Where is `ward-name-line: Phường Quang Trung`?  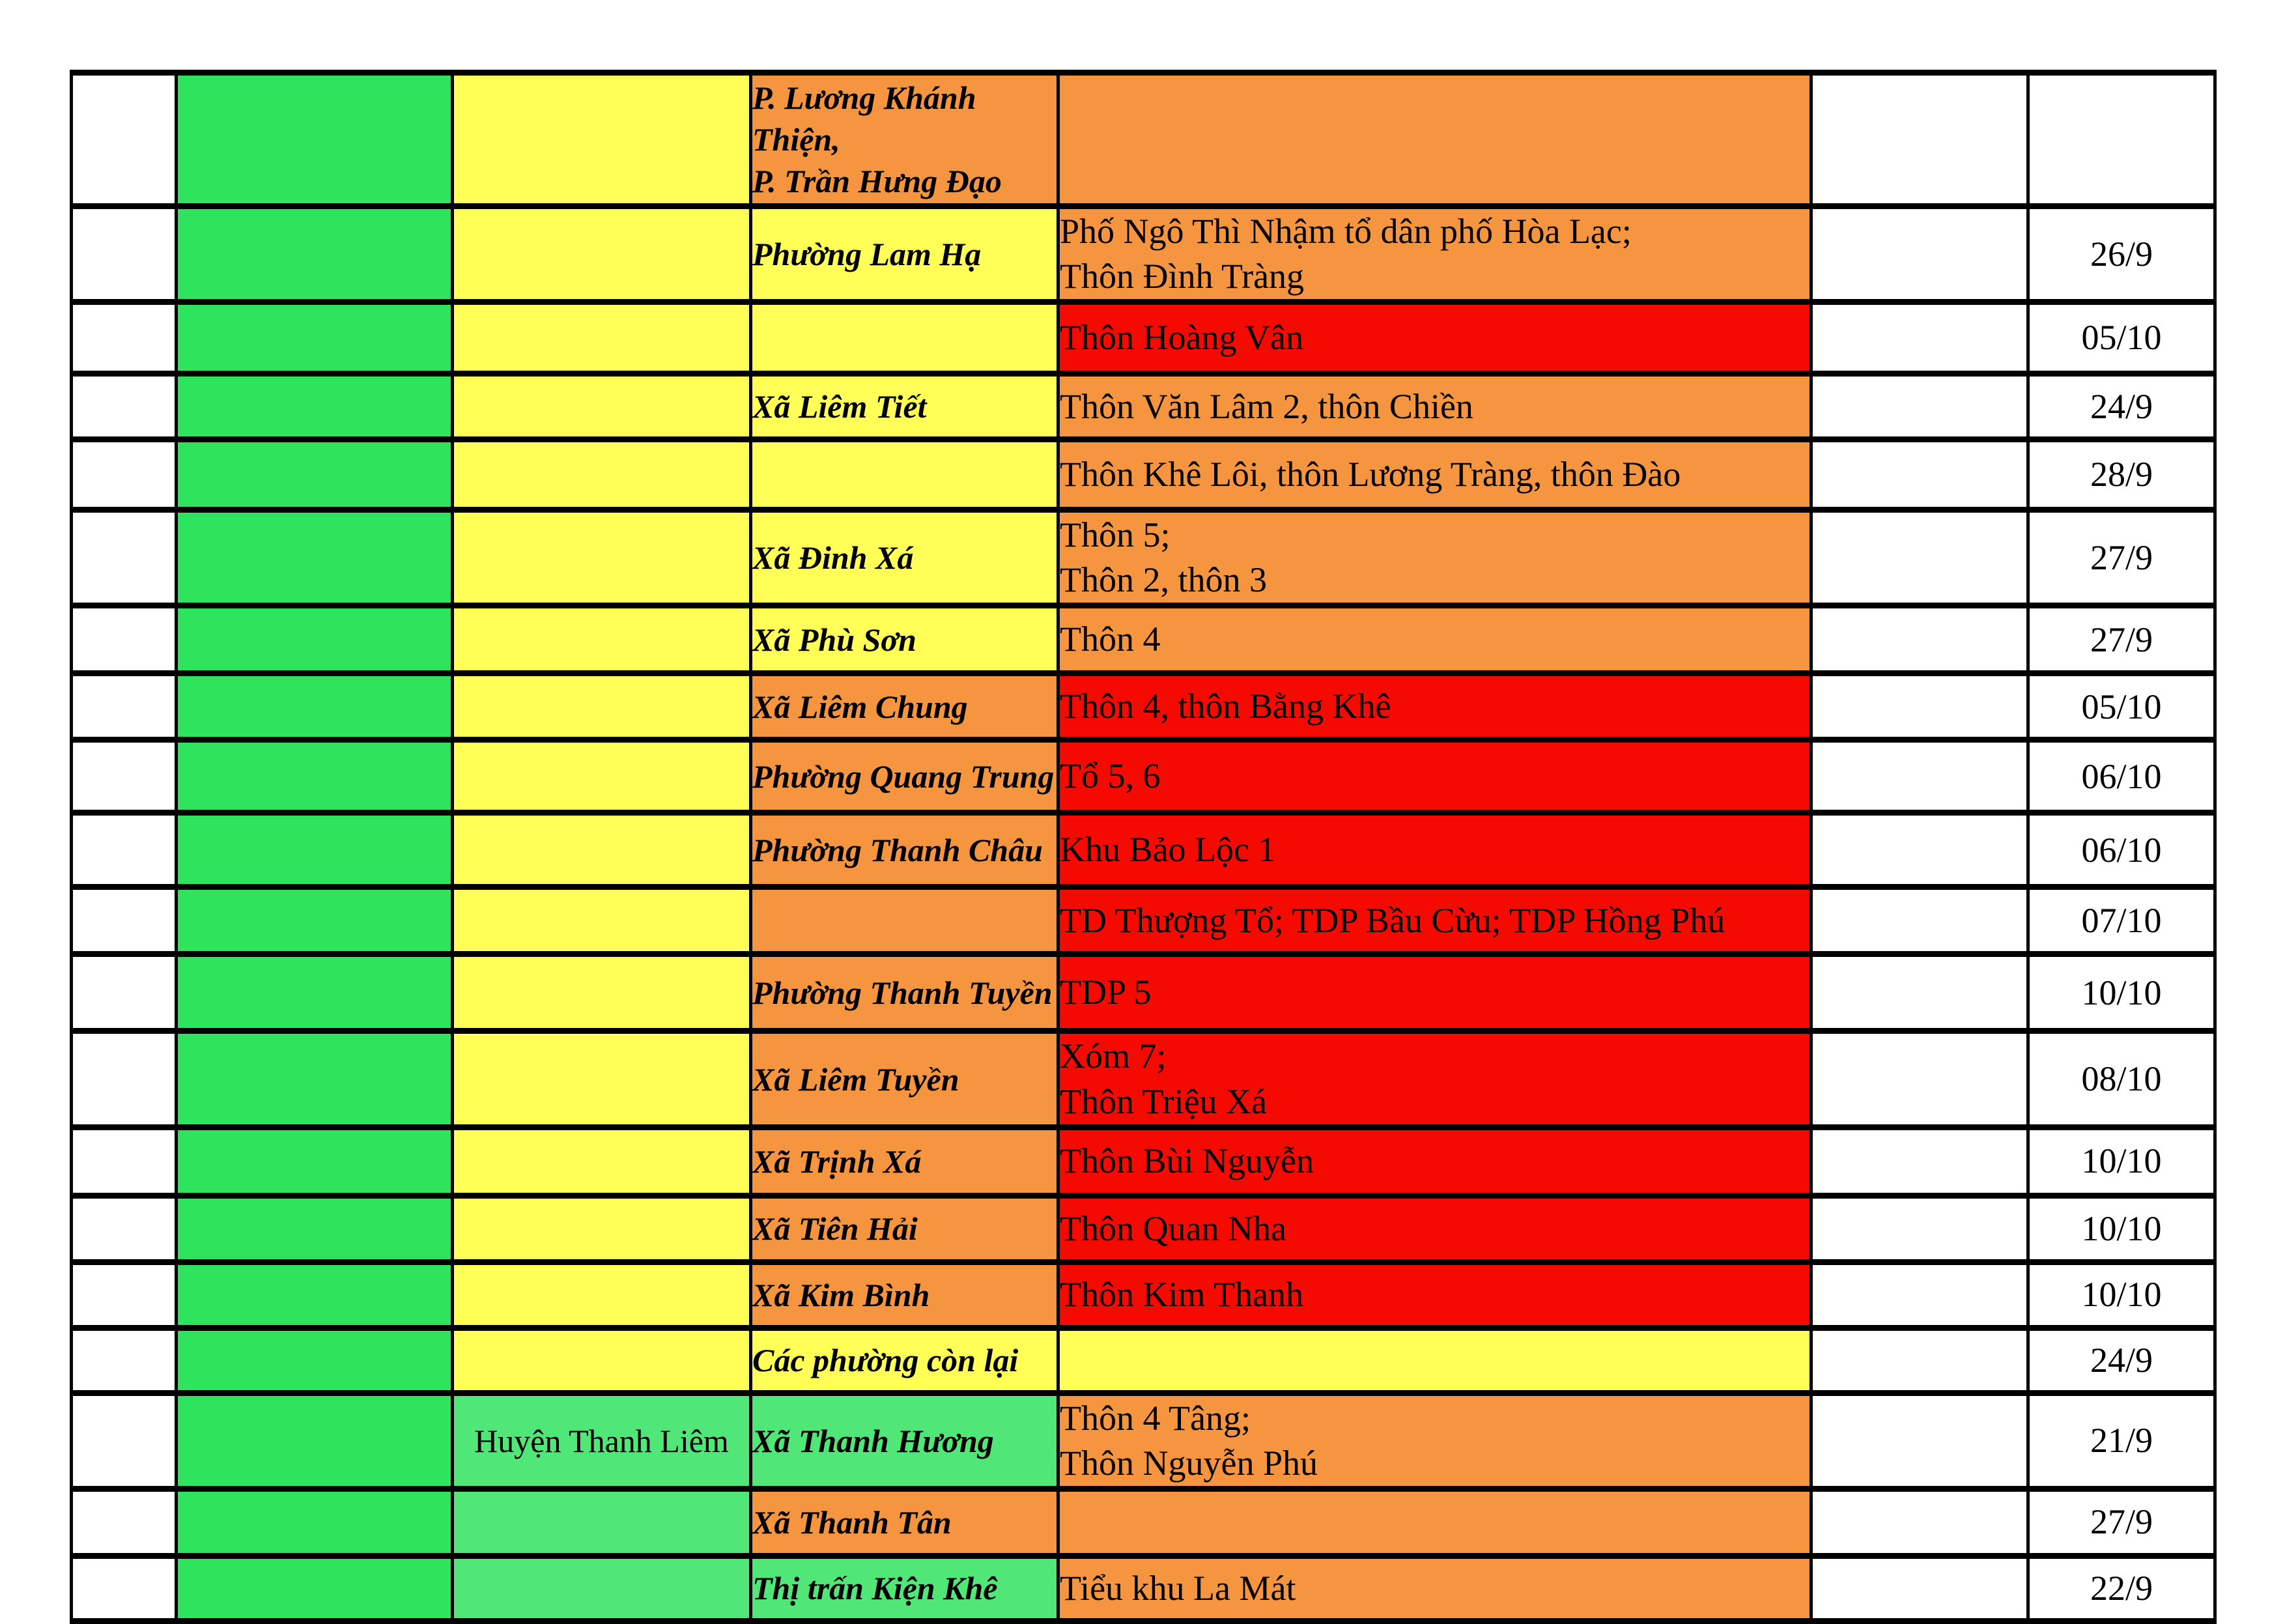 ward-name-line: Phường Quang Trung is located at coordinates (904, 777).